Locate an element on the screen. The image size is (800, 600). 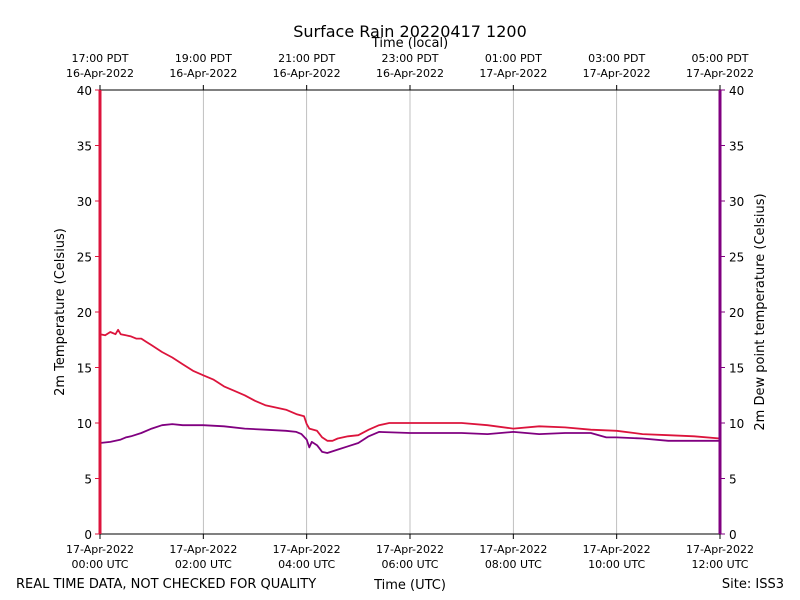
top-tick-date-12: 17-Apr-2022 is located at coordinates (720, 73).